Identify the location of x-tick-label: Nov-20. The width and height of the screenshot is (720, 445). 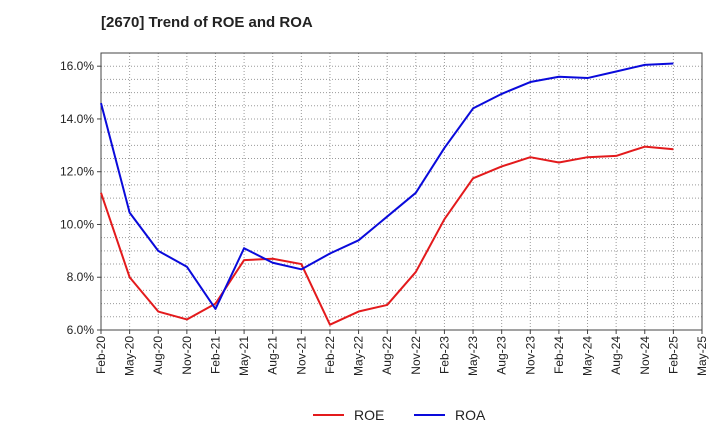
(187, 355).